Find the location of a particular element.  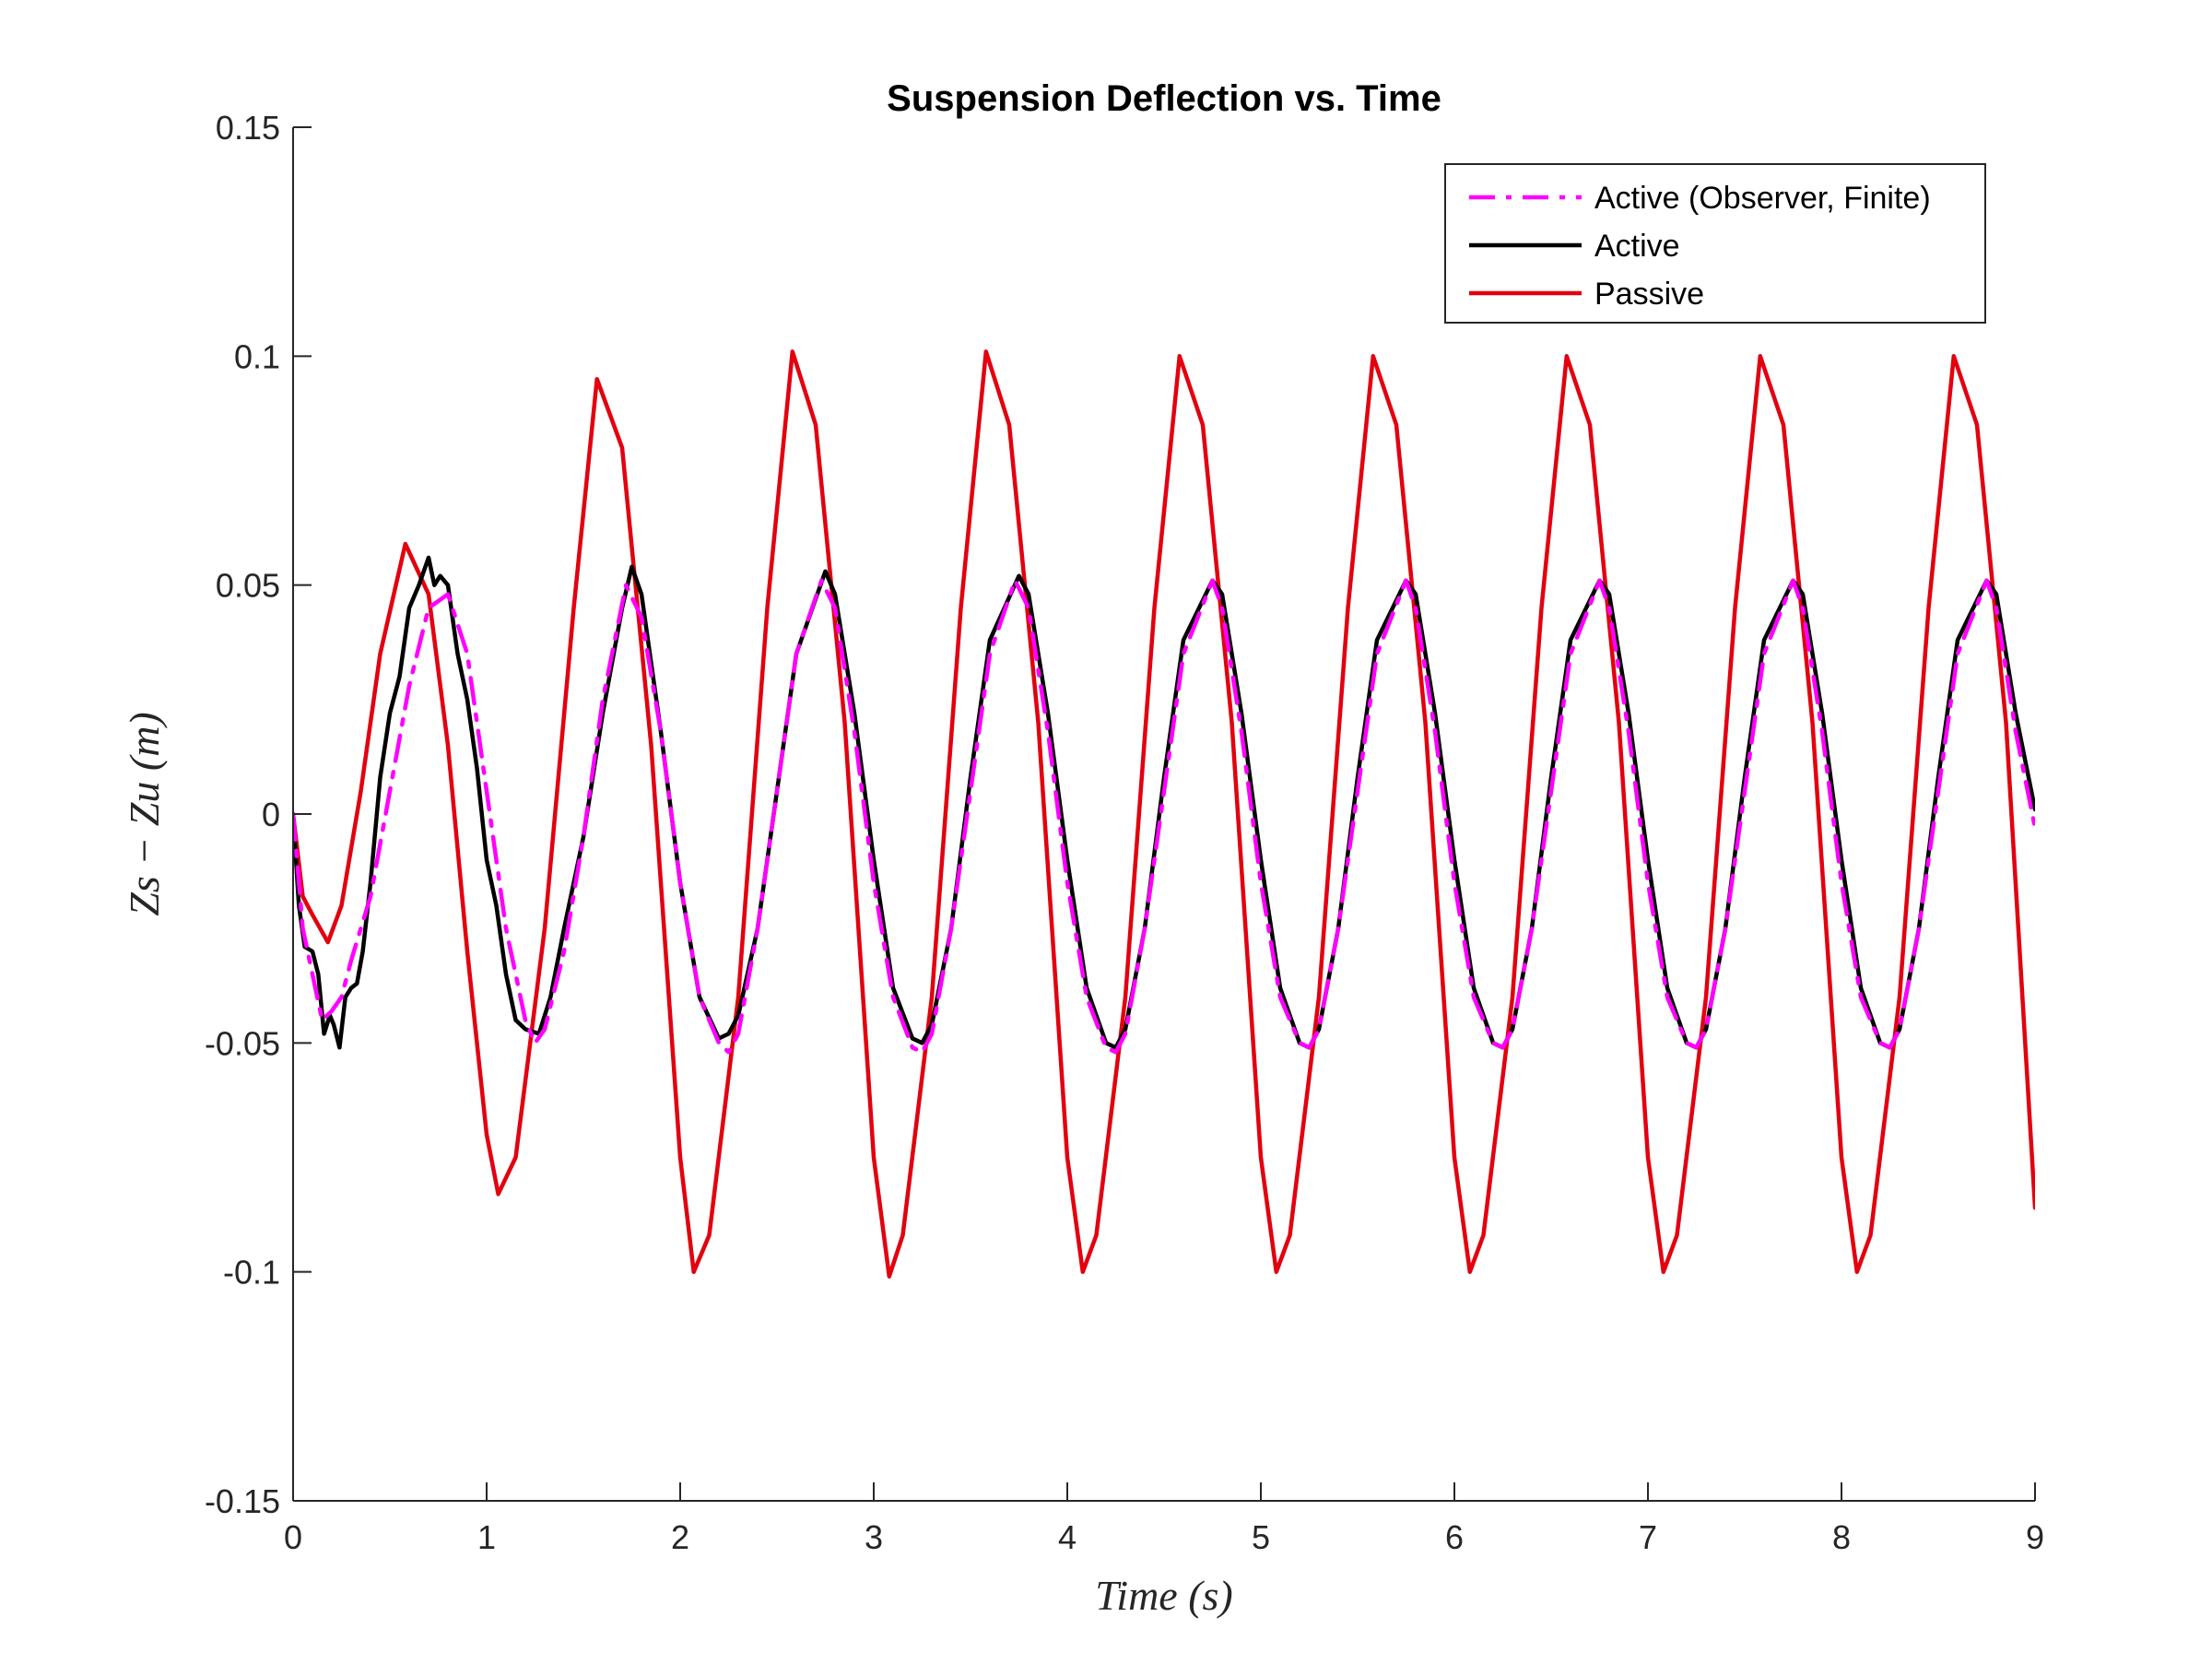

x-tick-label: 6 is located at coordinates (1454, 1537).